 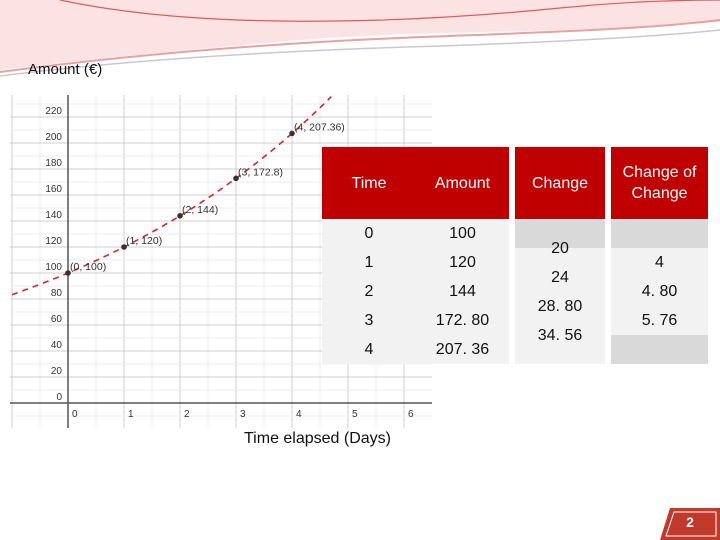 I want to click on x-tick-labels: 0 1 2 3 4 5 6, so click(x=243, y=414).